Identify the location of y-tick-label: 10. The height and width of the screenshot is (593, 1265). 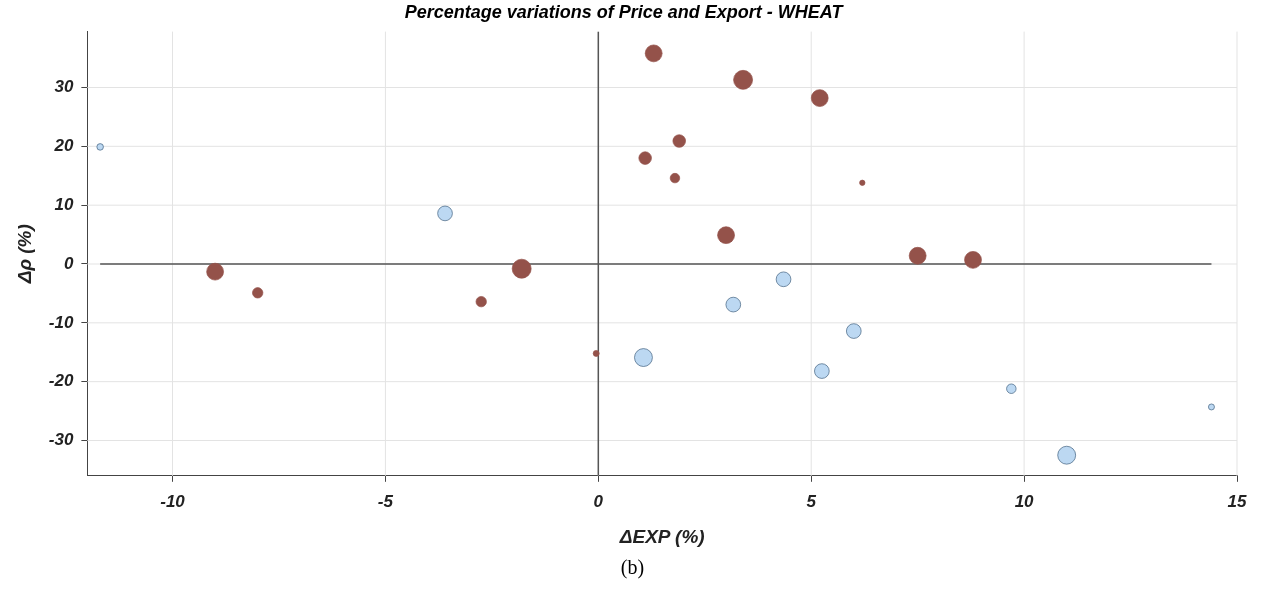
(64, 204).